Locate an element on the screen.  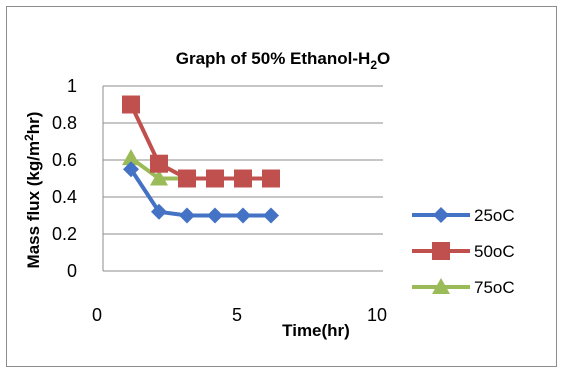
y-tick-label: 0.2 is located at coordinates (64, 234).